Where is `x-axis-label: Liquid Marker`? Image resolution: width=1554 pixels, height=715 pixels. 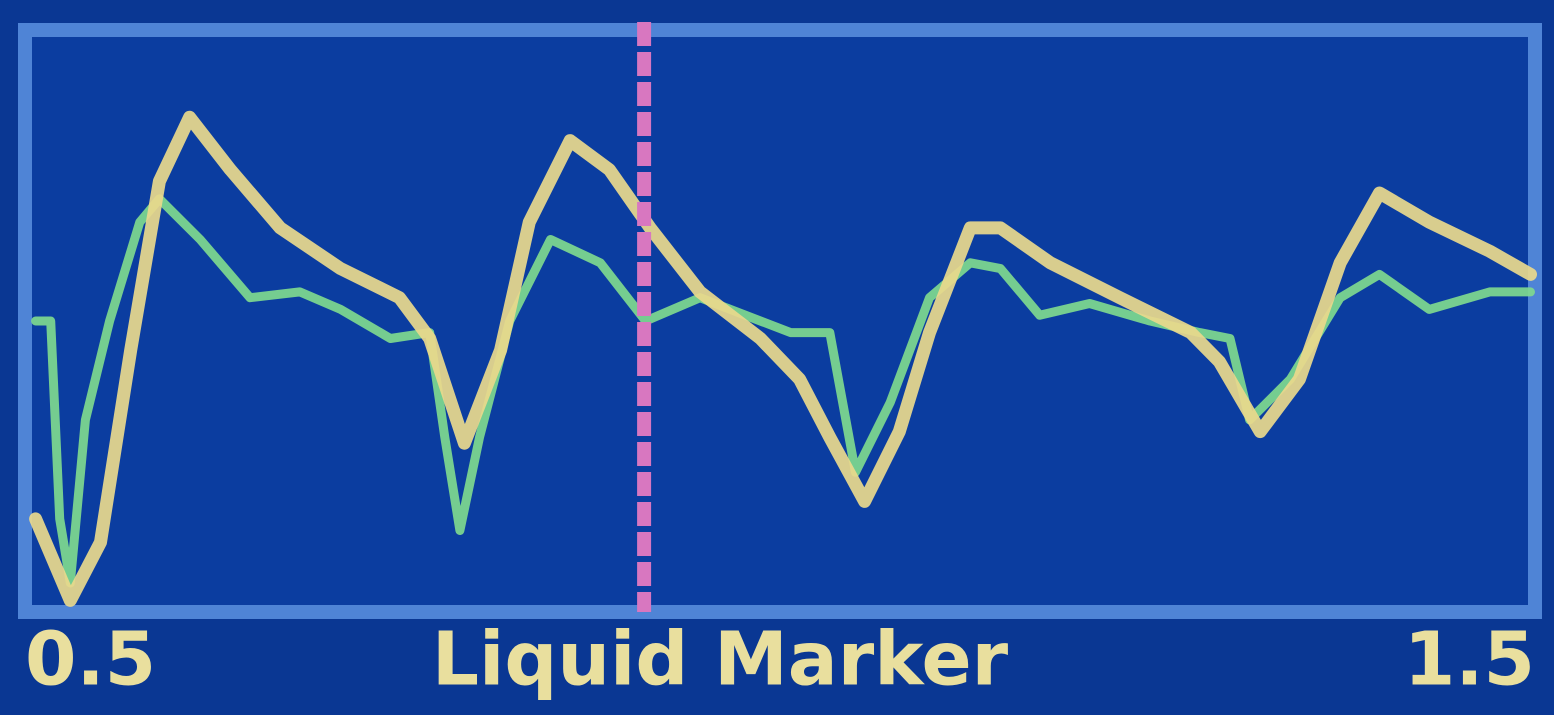
x-axis-label: Liquid Marker is located at coordinates (720, 660).